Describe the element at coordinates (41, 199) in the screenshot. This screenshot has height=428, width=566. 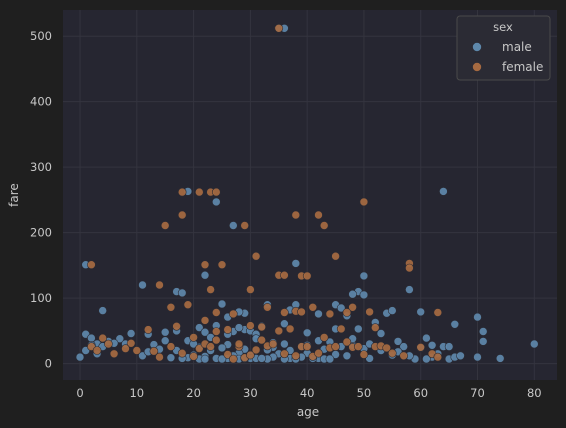
I see `y-axis-ticks: 0 100 200 300 400 500` at that location.